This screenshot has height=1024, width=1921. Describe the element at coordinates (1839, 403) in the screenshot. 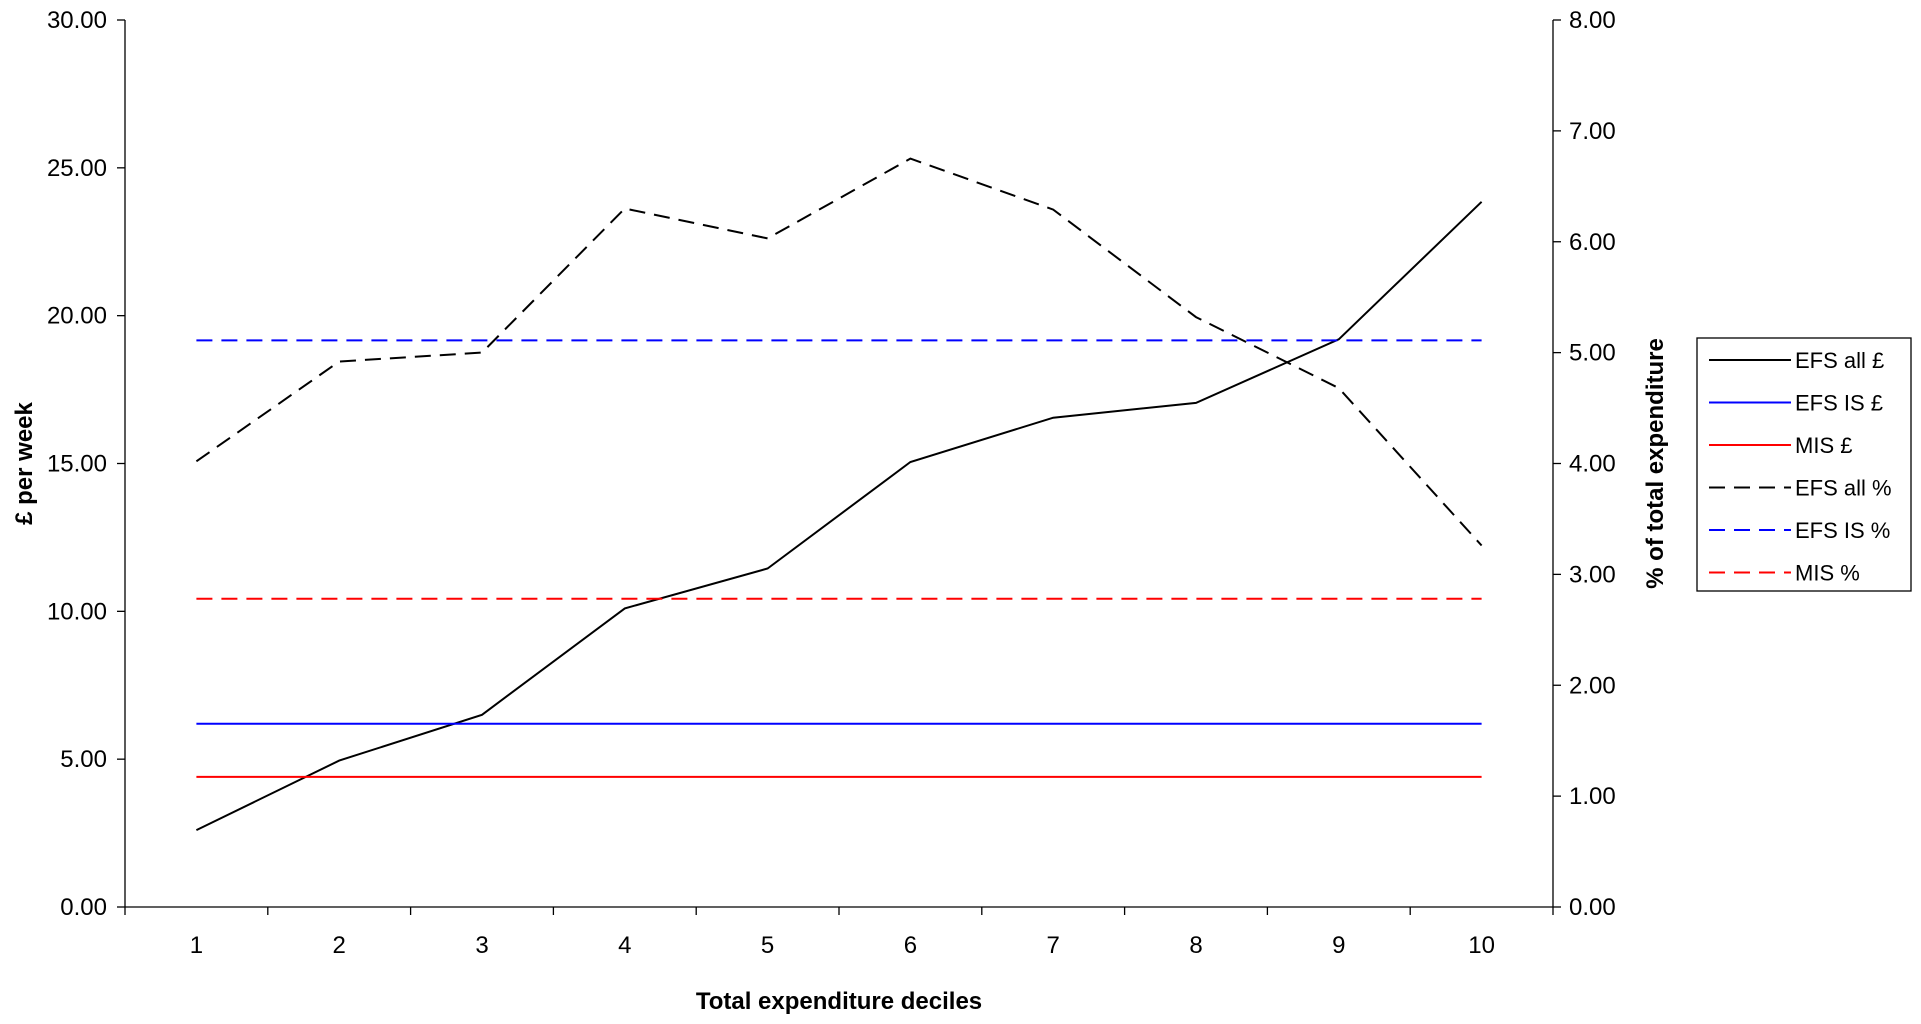

I see `legend-label: EFS IS £` at that location.